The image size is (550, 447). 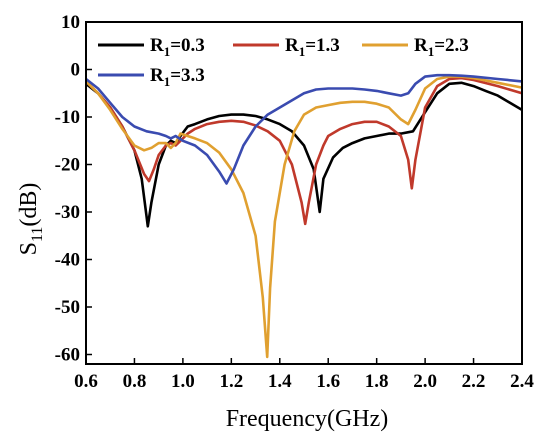 I want to click on legend-label: R1=0.3, so click(x=177, y=47).